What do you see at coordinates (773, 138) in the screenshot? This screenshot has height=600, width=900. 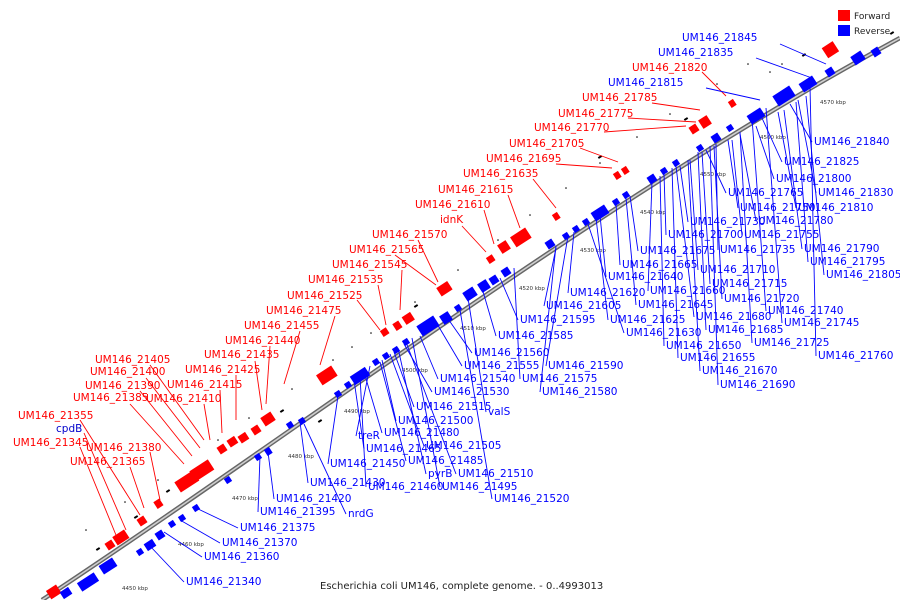 I see `tick-label: 4560 kbp` at bounding box center [773, 138].